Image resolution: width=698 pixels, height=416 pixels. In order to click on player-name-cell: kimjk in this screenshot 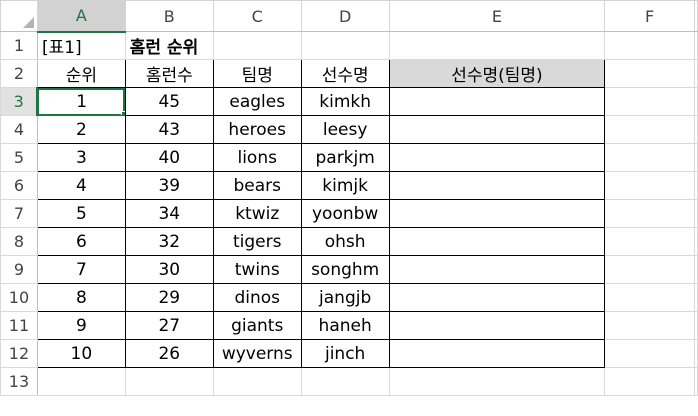, I will do `click(345, 185)`.